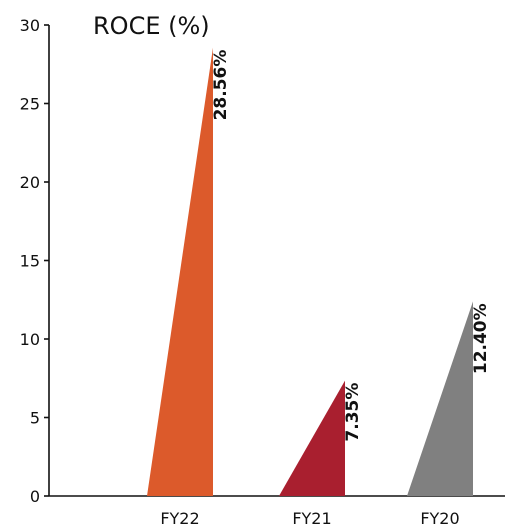 Image resolution: width=513 pixels, height=531 pixels. I want to click on bar-fy22, so click(180, 271).